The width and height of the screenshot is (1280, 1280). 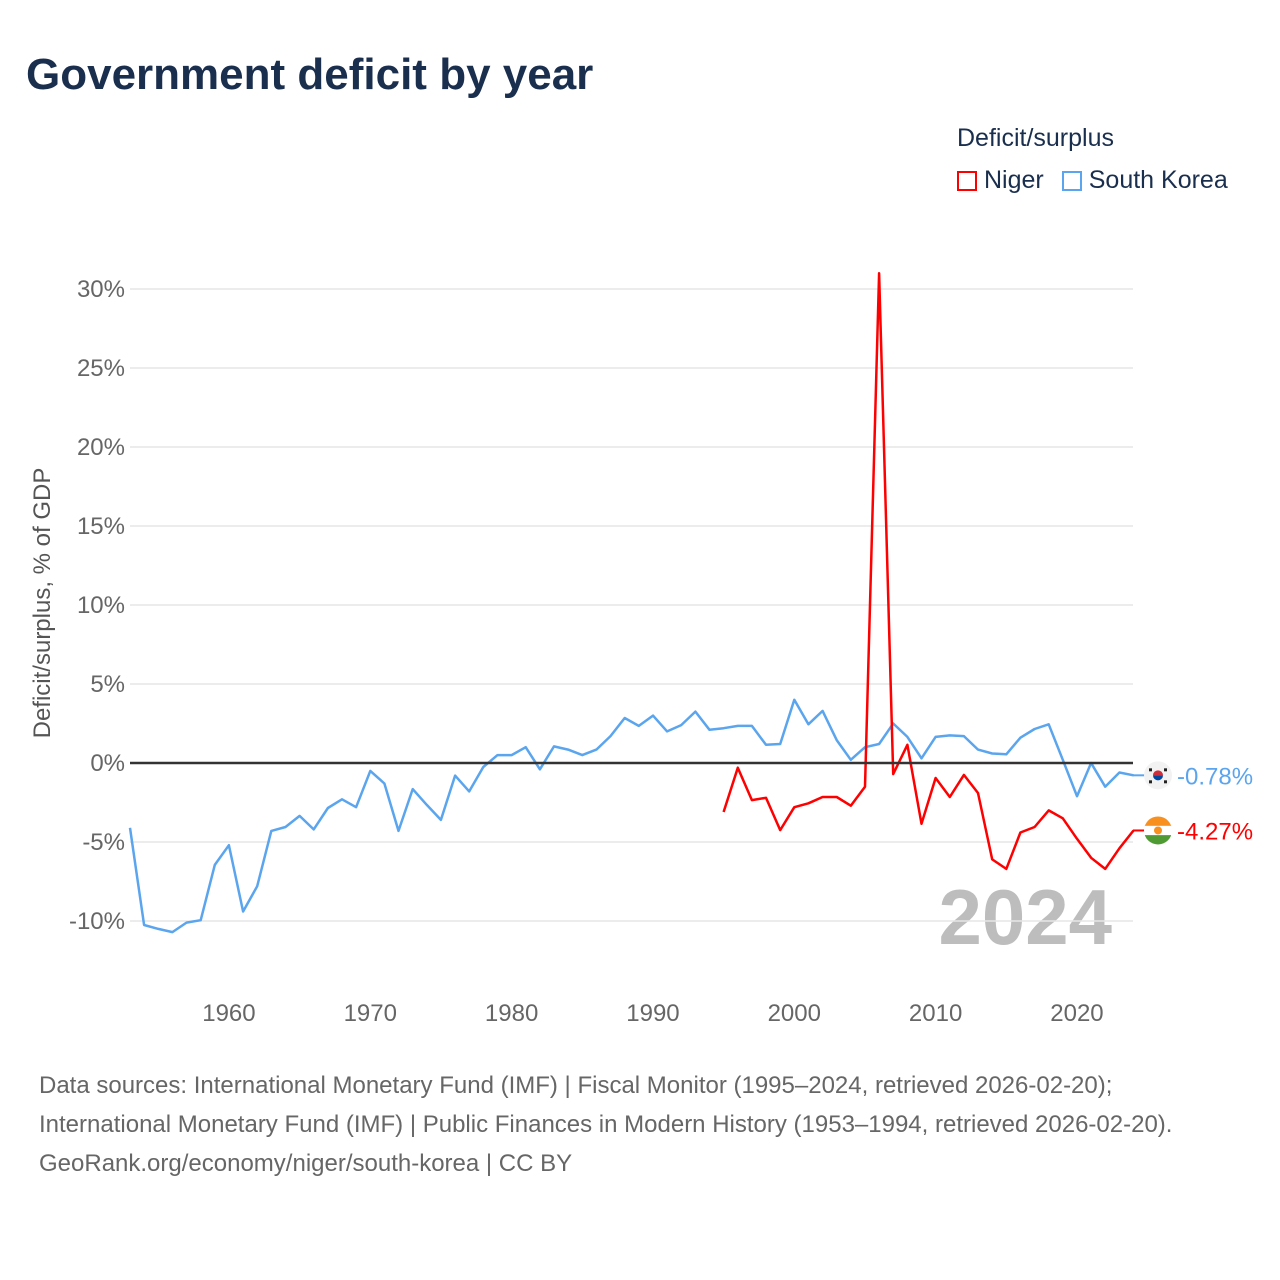 What do you see at coordinates (107, 684) in the screenshot?
I see `y-tick-label: 5%` at bounding box center [107, 684].